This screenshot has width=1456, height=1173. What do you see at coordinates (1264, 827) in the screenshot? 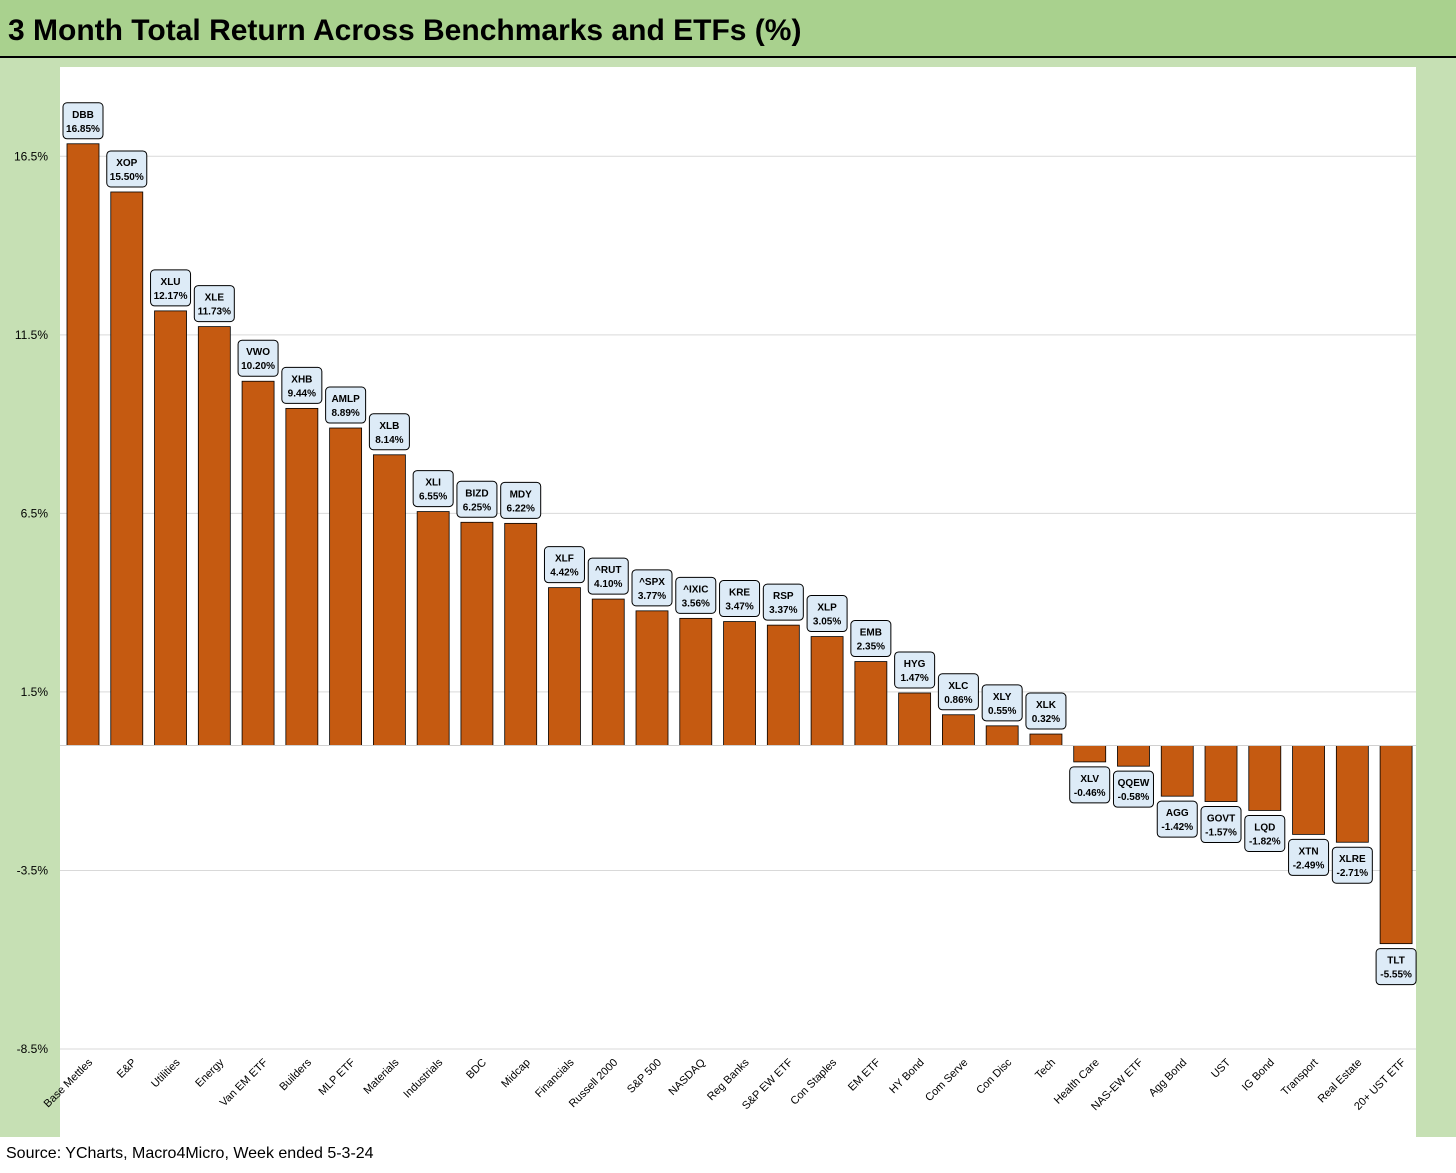
I see `data-label-ticker: LQD` at bounding box center [1264, 827].